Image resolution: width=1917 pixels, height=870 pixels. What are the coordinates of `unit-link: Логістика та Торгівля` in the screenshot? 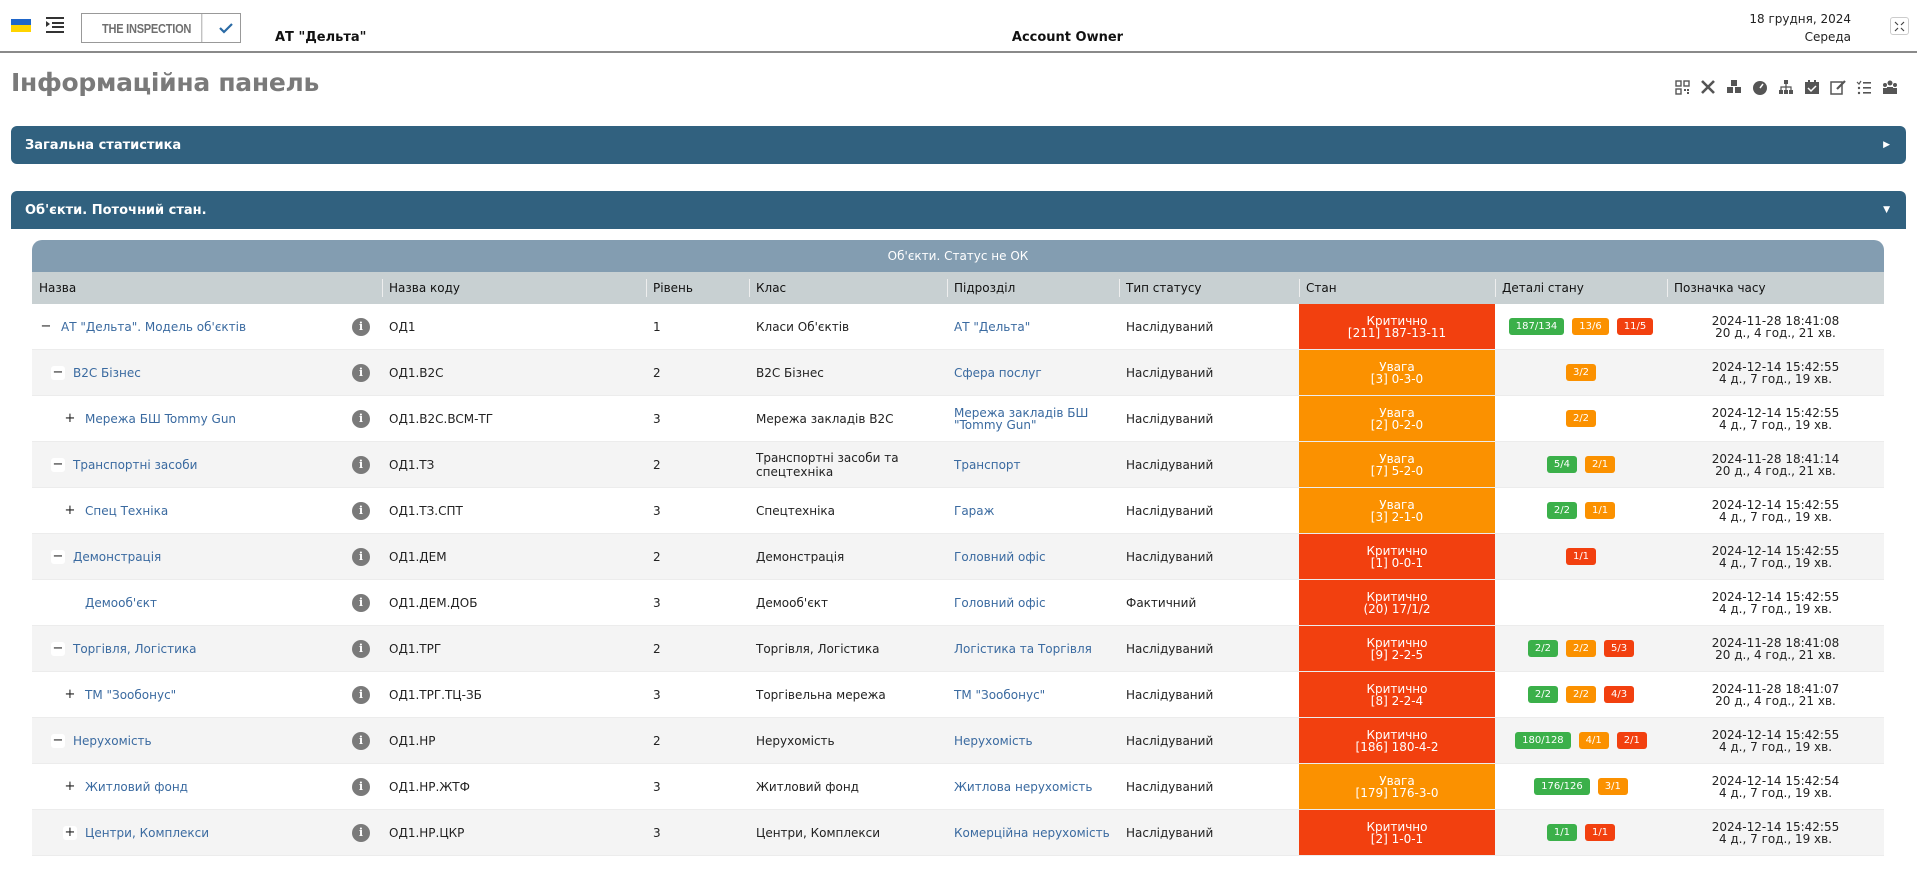 It's located at (1023, 648).